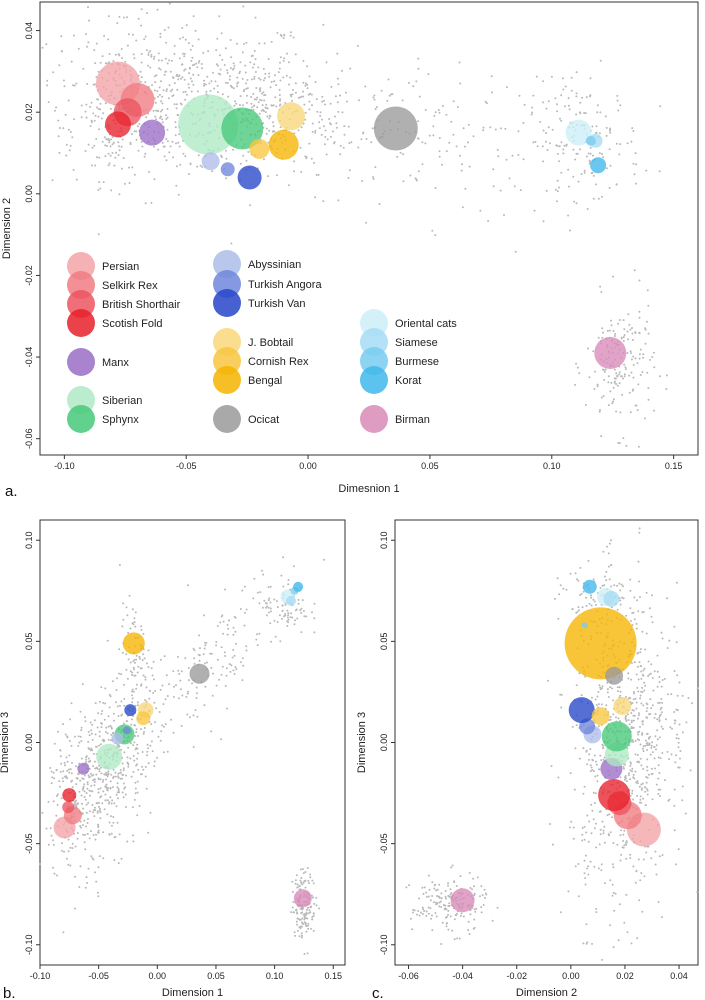  I want to click on legend-item: Manx, so click(98, 362).